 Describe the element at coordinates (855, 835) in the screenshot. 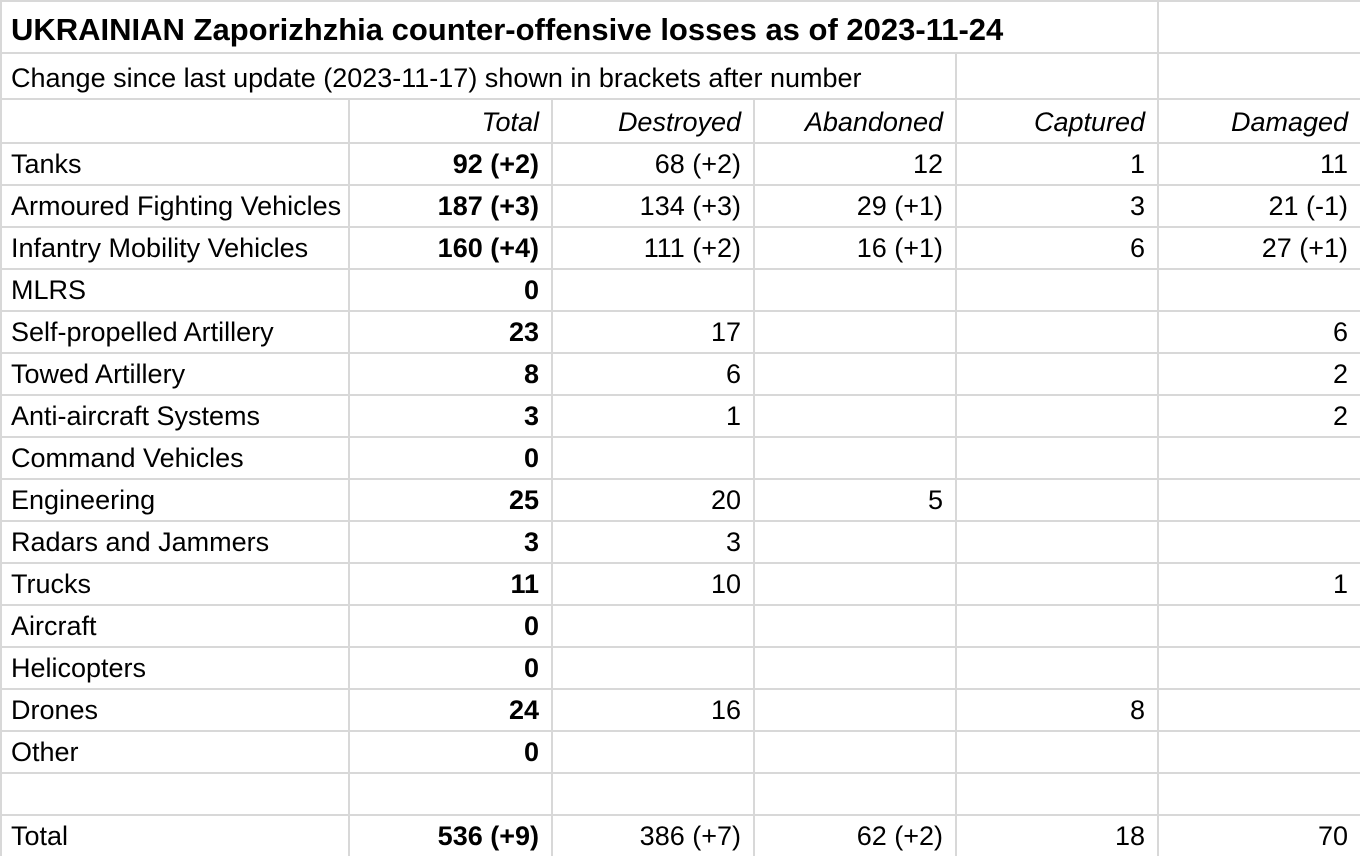

I see `total-row-abandoned: 62 (+2)` at that location.